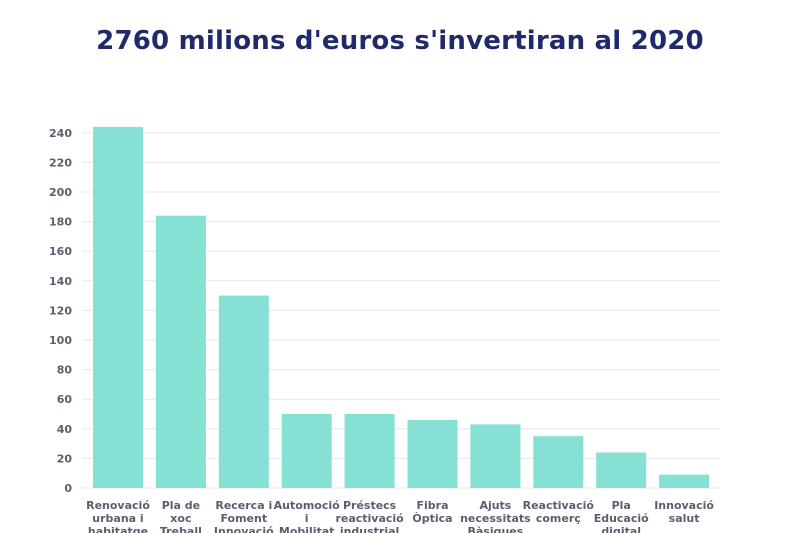 The height and width of the screenshot is (533, 800). I want to click on y-tick-label: 40, so click(65, 429).